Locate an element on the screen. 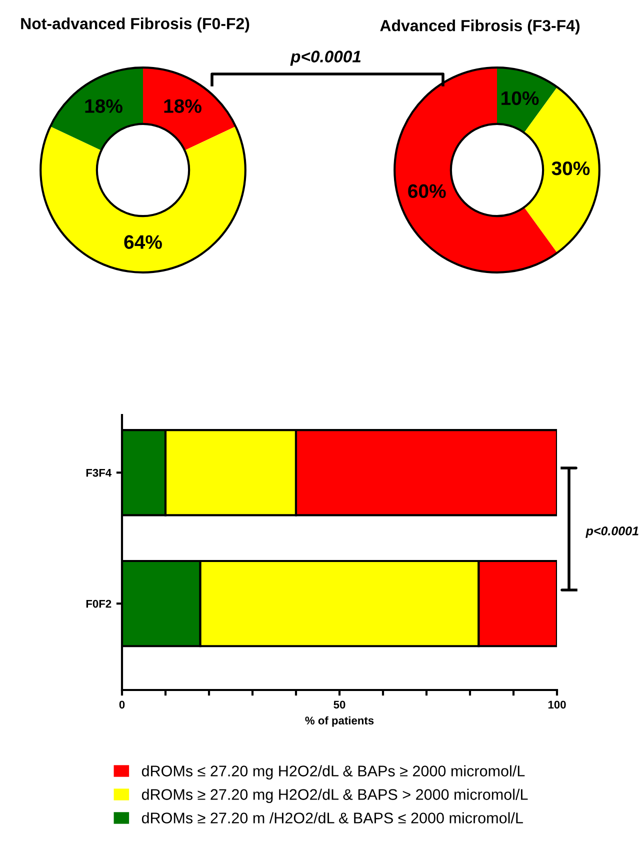 The image size is (642, 853). data-label: 30% is located at coordinates (571, 168).